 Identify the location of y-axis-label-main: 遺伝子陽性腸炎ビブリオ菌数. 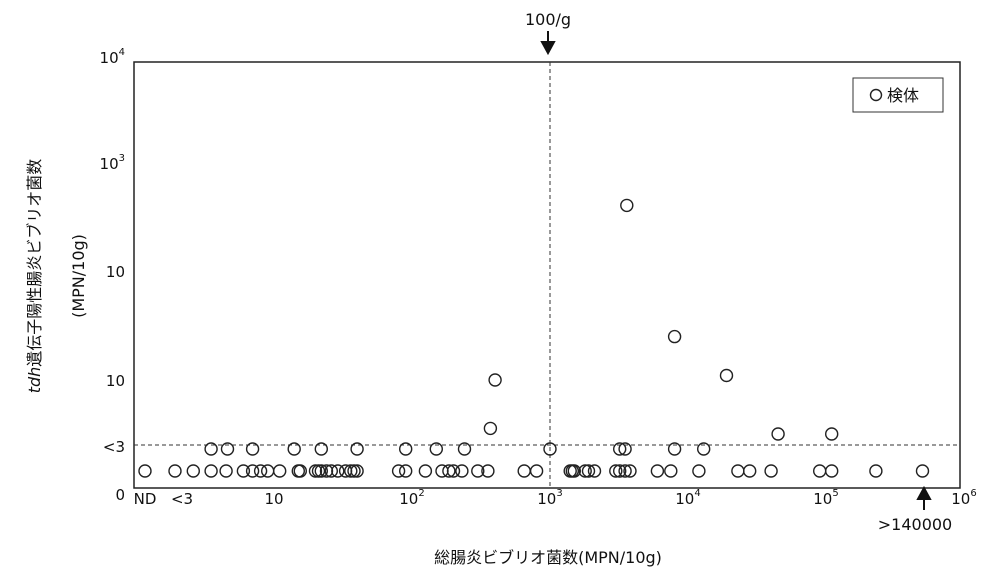
(34, 263).